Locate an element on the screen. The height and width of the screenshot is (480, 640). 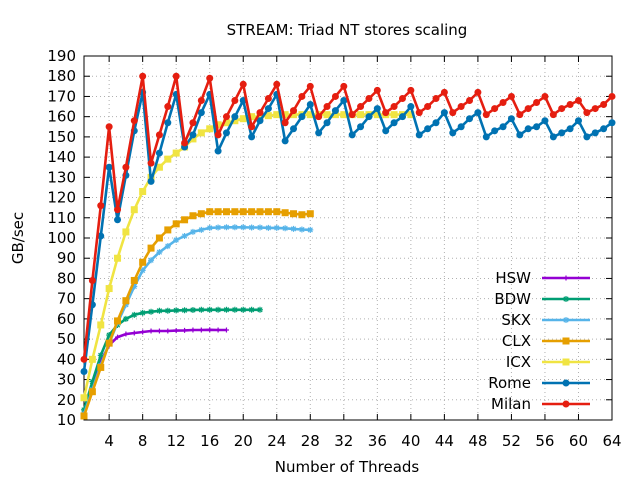
x-tick-label: 36 is located at coordinates (377, 441).